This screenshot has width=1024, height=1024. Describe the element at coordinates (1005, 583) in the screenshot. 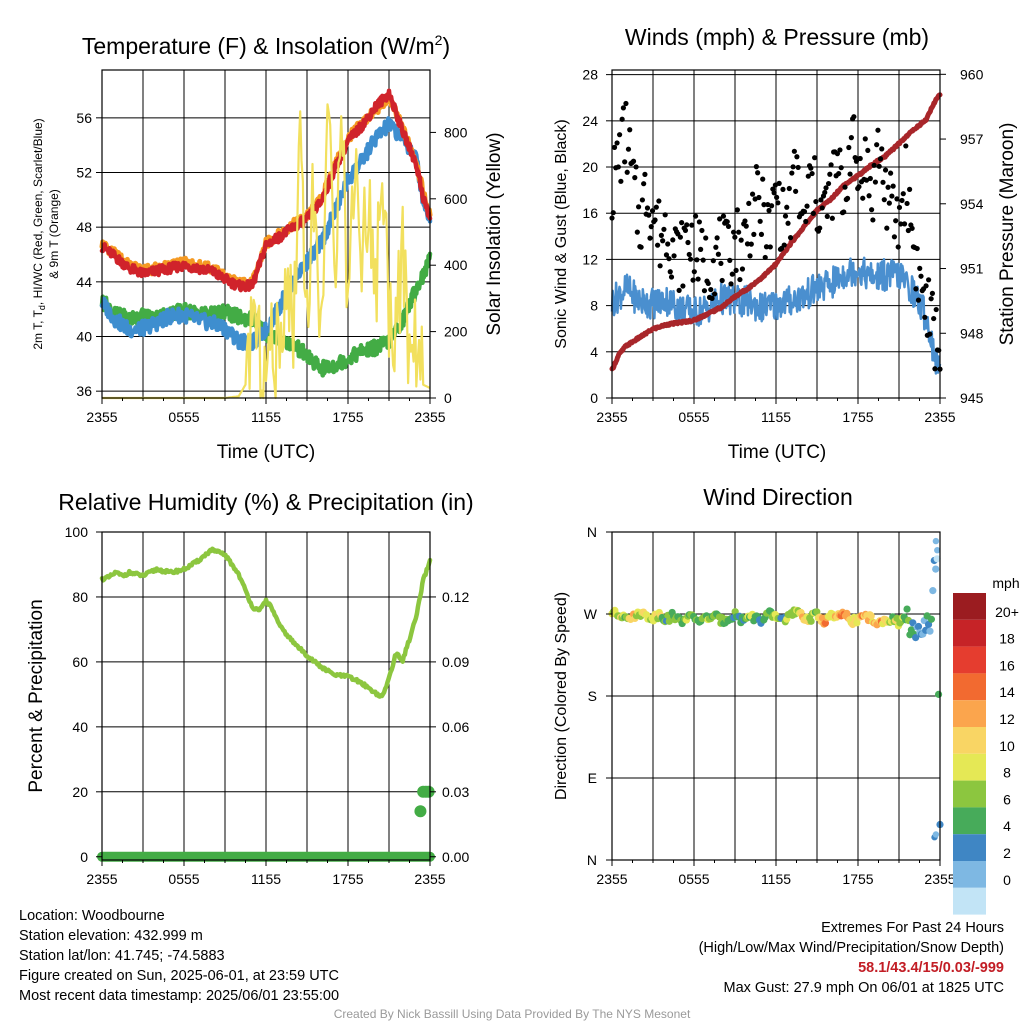

I see `colorbar-title: mph` at that location.